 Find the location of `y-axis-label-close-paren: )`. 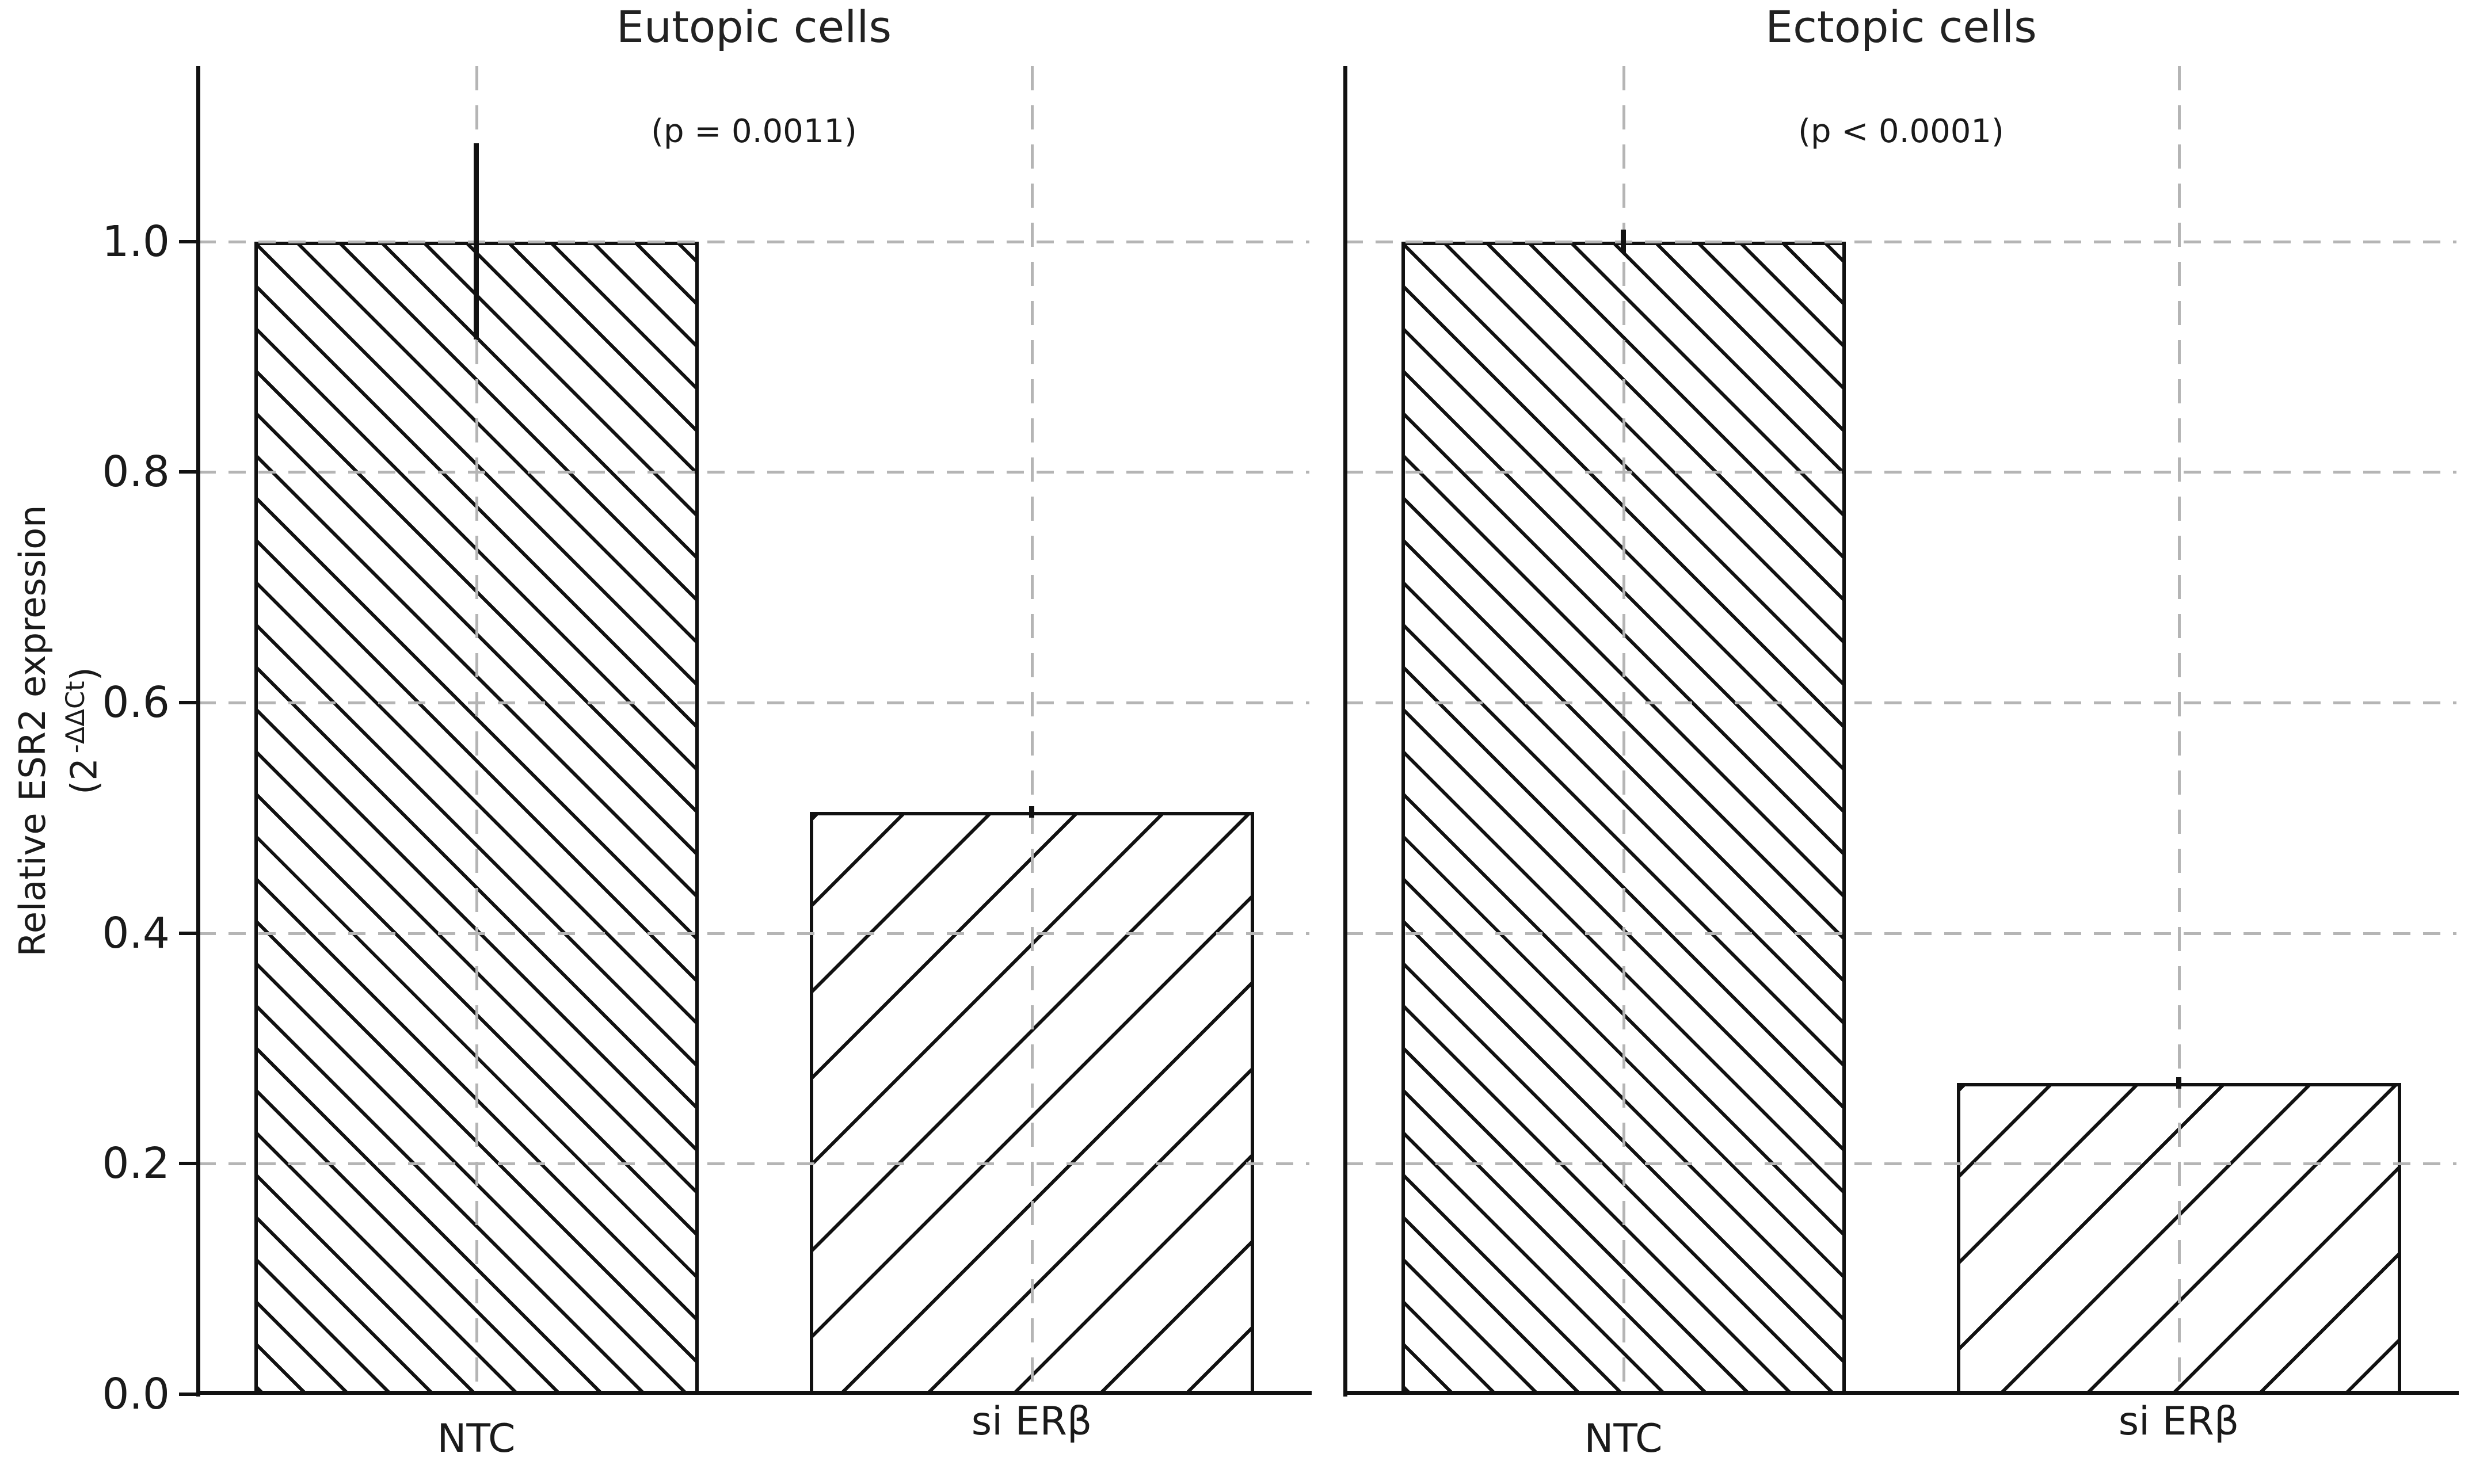

y-axis-label-close-paren: ) is located at coordinates (84, 674).